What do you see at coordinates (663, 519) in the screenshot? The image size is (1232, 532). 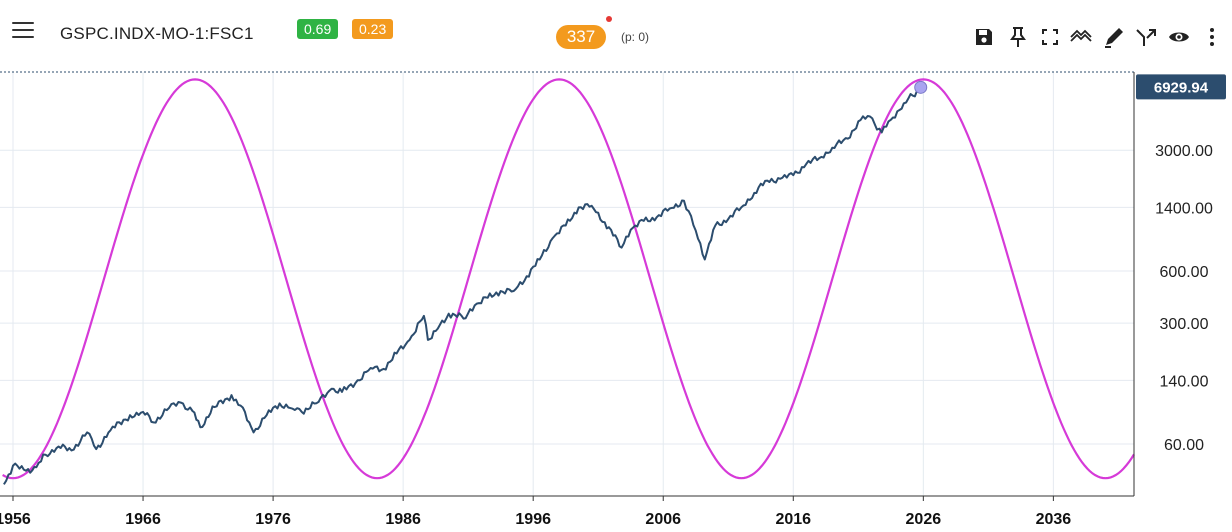 I see `x-tick-label: 2006` at bounding box center [663, 519].